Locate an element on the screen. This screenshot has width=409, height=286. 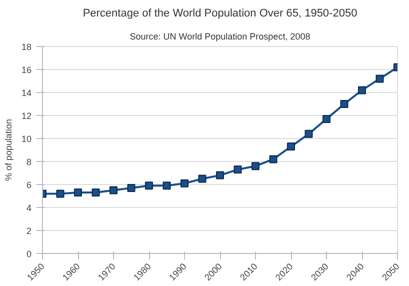
y-tick-label: 10 is located at coordinates (26, 139).